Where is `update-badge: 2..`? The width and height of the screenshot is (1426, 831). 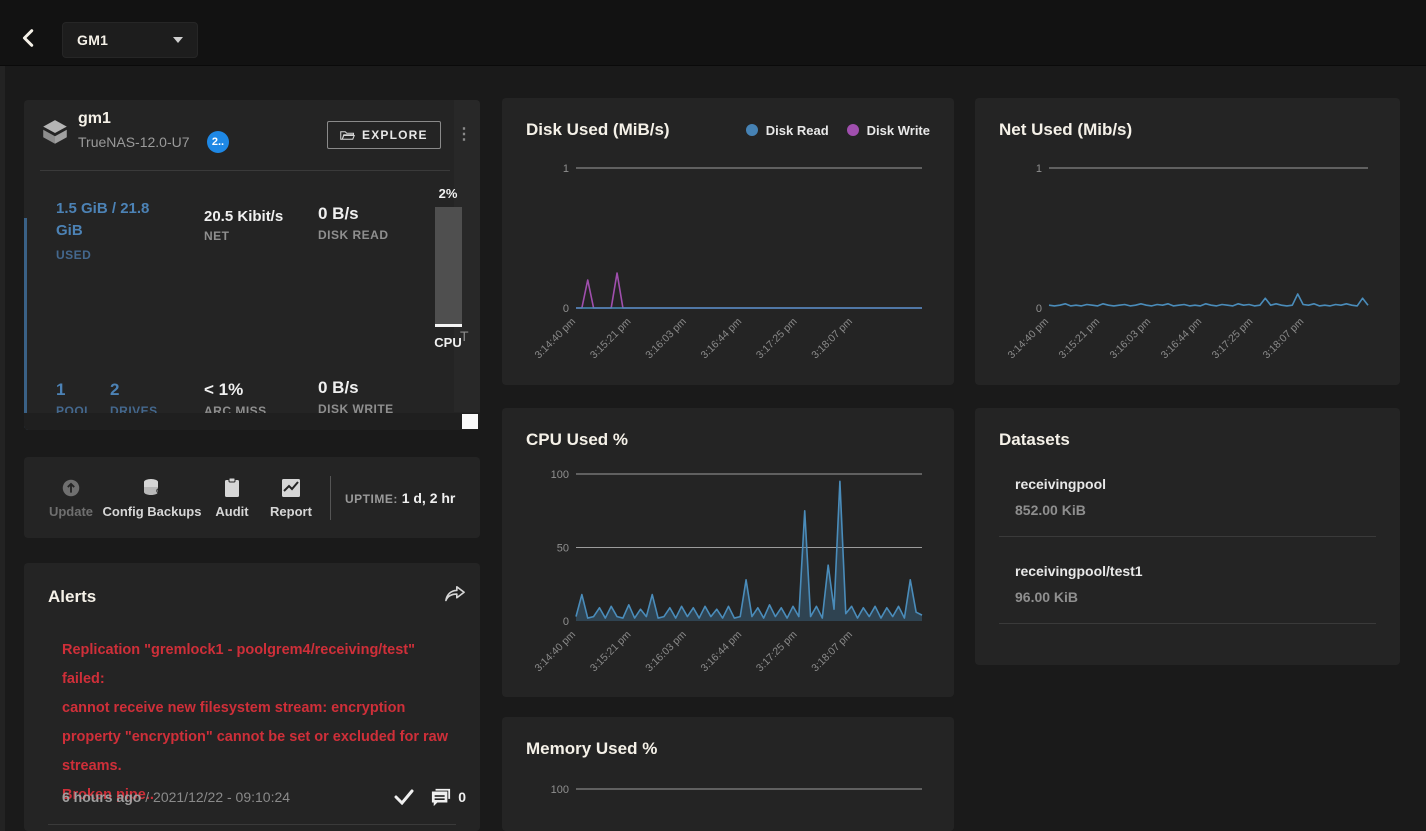 update-badge: 2.. is located at coordinates (218, 142).